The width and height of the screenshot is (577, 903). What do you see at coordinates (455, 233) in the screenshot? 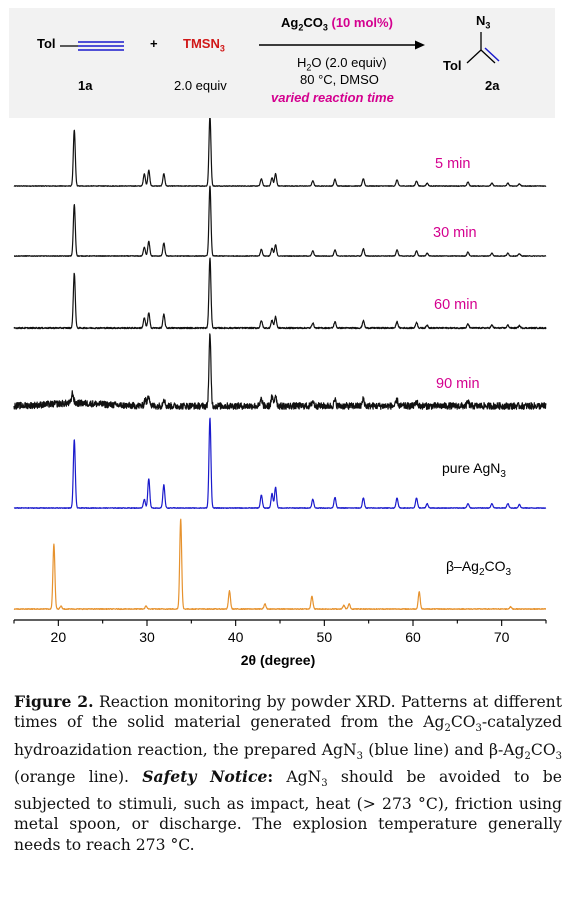
I see `series-label-30min: 30 min` at bounding box center [455, 233].